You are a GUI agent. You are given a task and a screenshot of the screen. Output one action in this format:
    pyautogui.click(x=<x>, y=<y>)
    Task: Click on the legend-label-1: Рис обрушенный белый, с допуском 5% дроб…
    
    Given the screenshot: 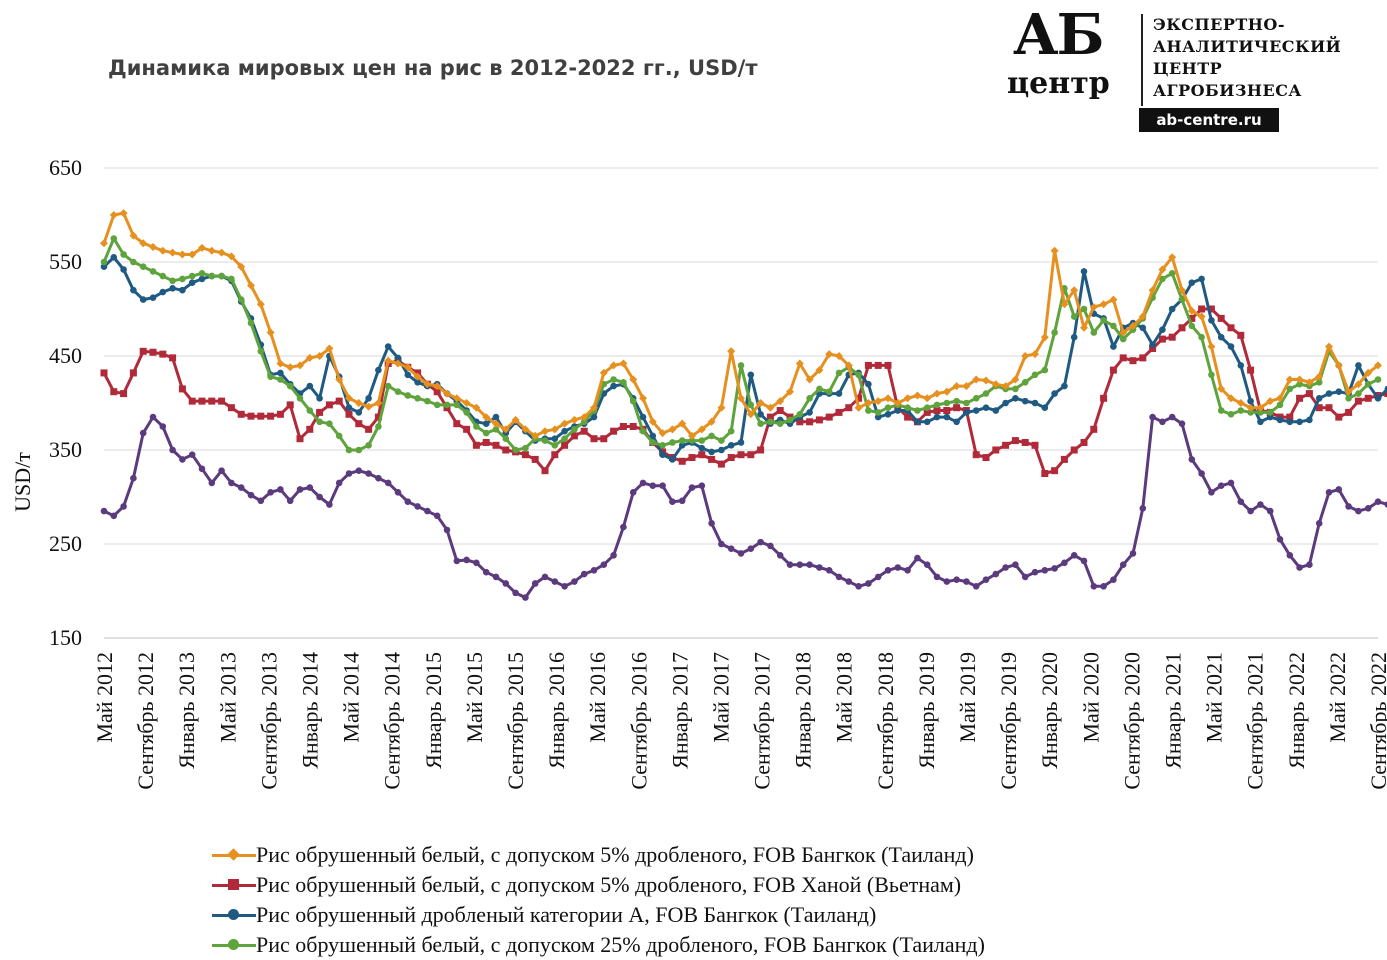 What is the action you would take?
    pyautogui.click(x=615, y=855)
    